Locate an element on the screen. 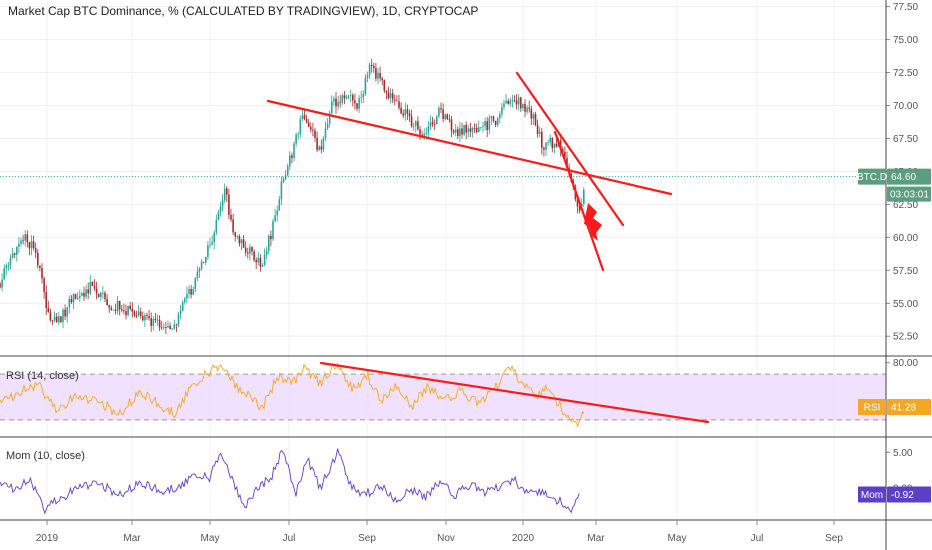  price-tick-label: 62.50 is located at coordinates (905, 205).